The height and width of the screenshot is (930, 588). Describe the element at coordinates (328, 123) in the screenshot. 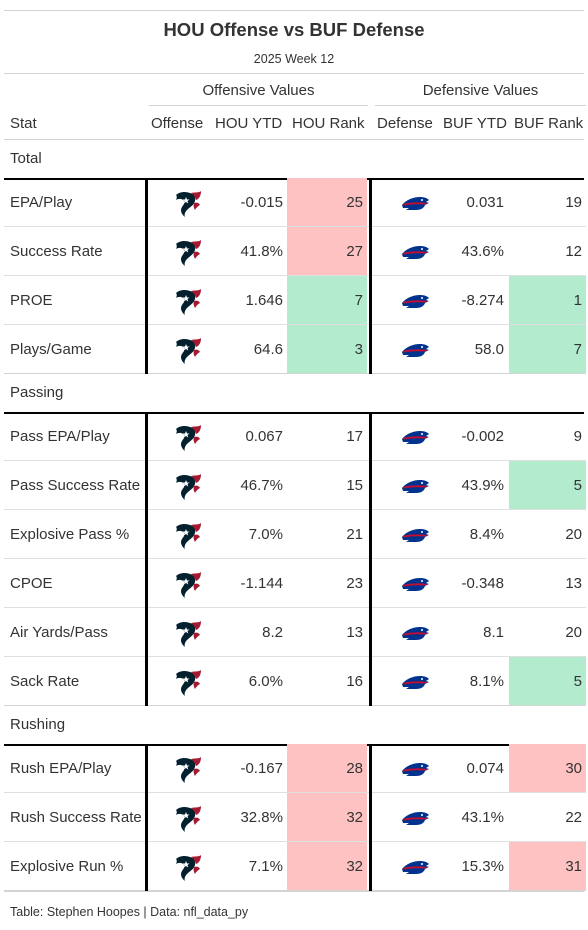

I see `col-header-hou-rank: HOU Rank` at that location.